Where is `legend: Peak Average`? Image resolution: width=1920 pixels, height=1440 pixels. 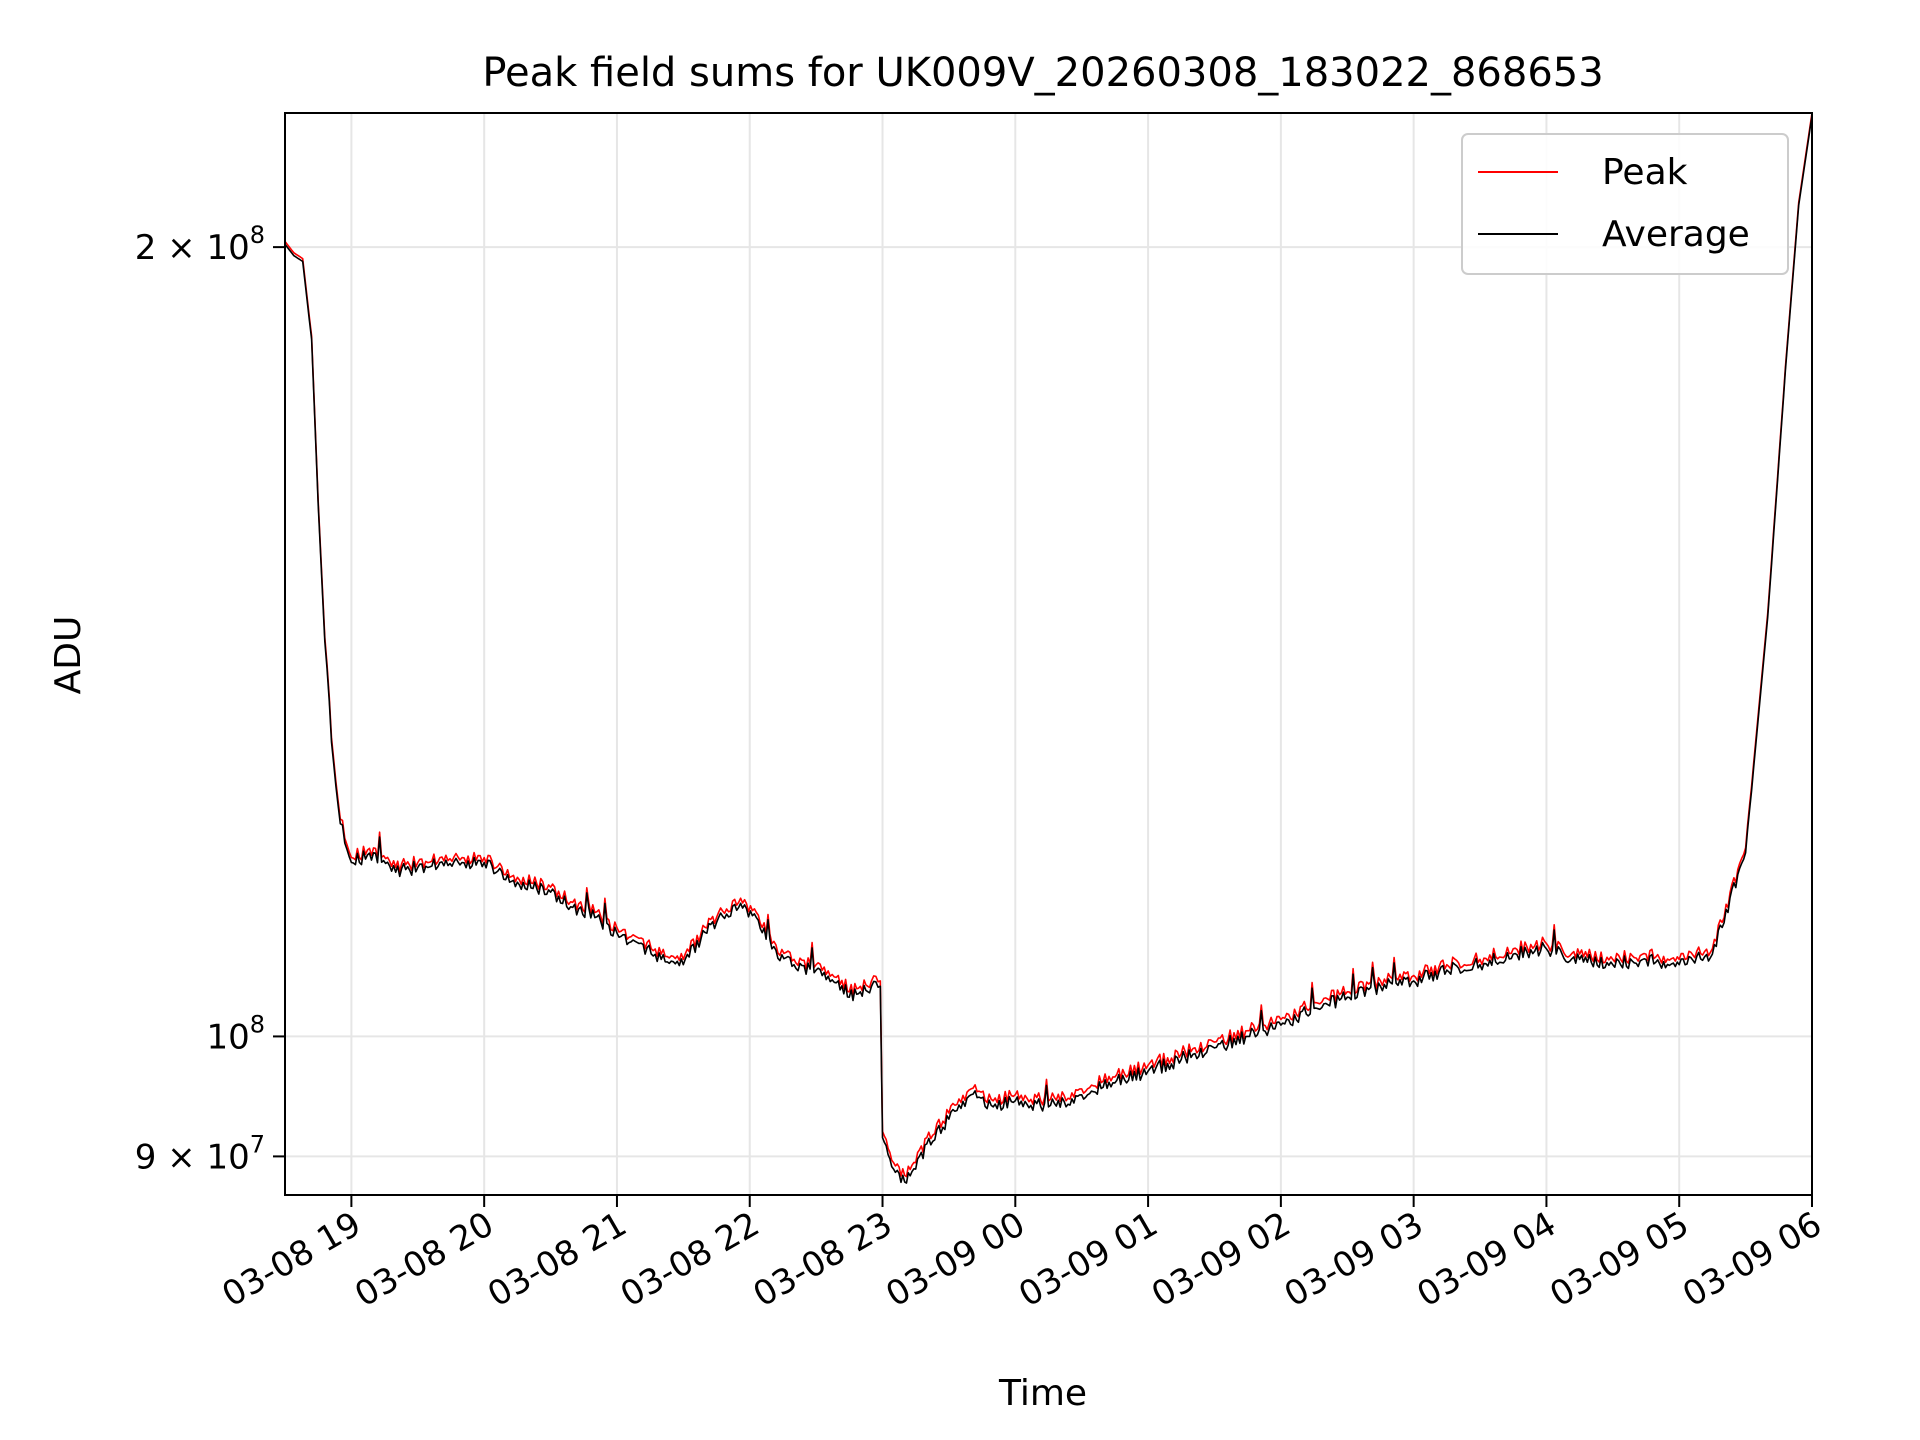 legend: Peak Average is located at coordinates (1625, 204).